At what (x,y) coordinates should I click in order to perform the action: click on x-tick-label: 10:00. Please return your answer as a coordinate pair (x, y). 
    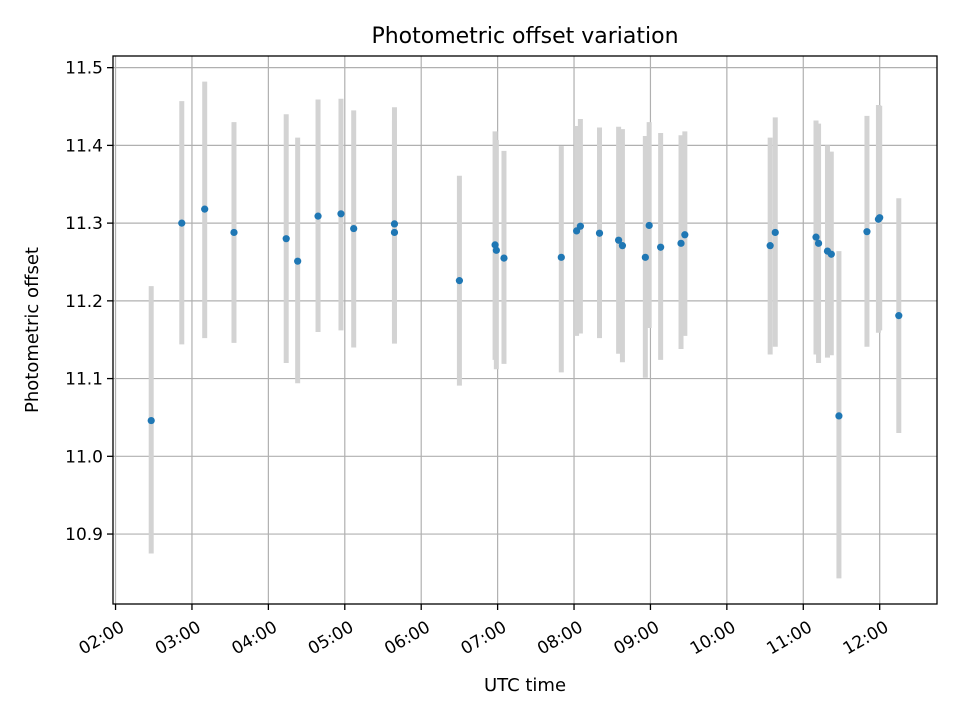
    Looking at the image, I should click on (713, 638).